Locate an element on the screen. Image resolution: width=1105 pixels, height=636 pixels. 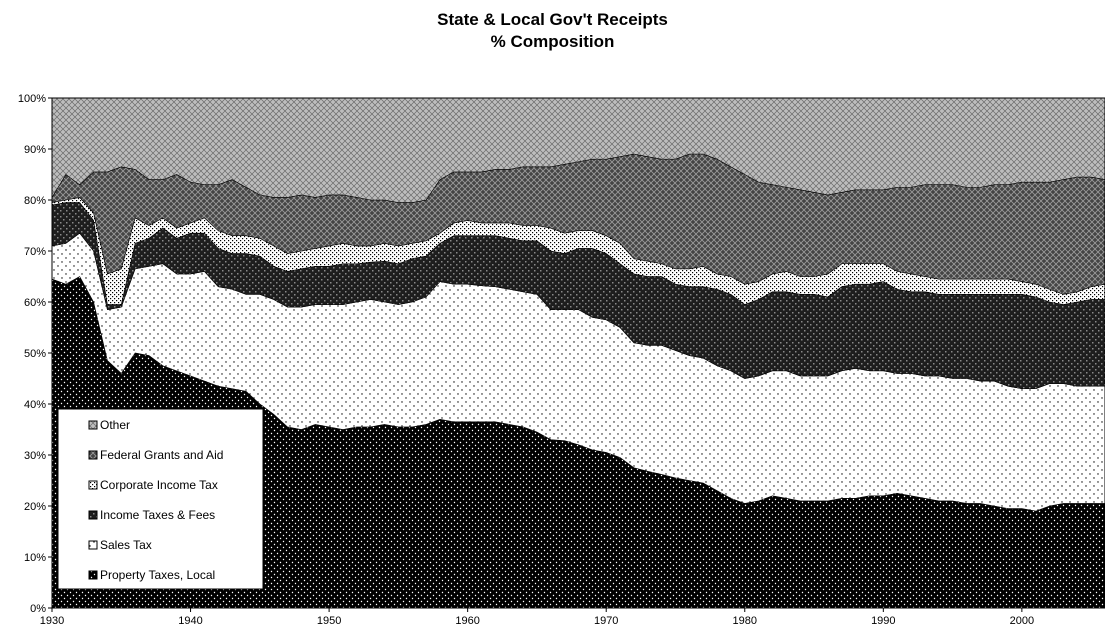
y-tick-label: 40% is located at coordinates (35, 405).